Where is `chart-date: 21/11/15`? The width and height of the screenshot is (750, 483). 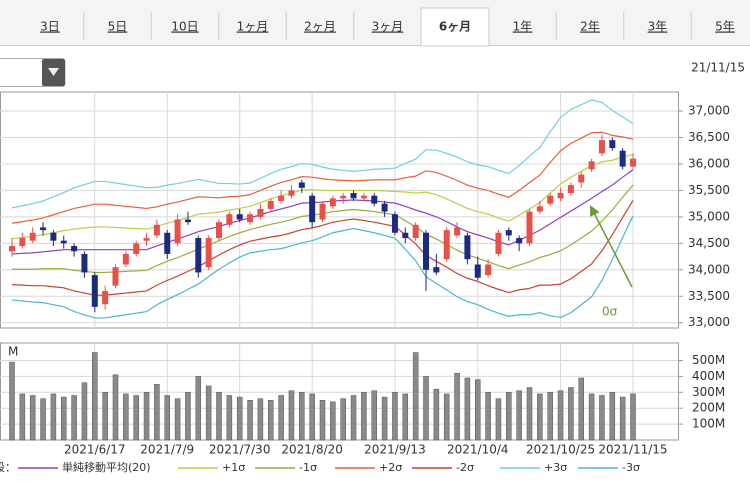 chart-date: 21/11/15 is located at coordinates (718, 68).